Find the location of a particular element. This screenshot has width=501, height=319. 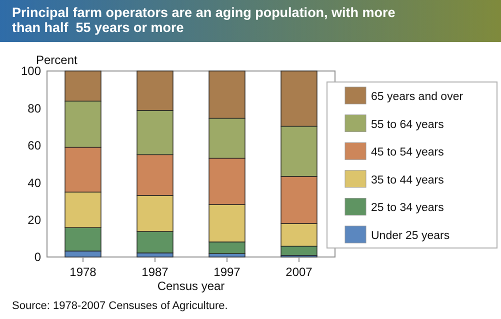

legend-label: 35 to 44 years is located at coordinates (407, 180).